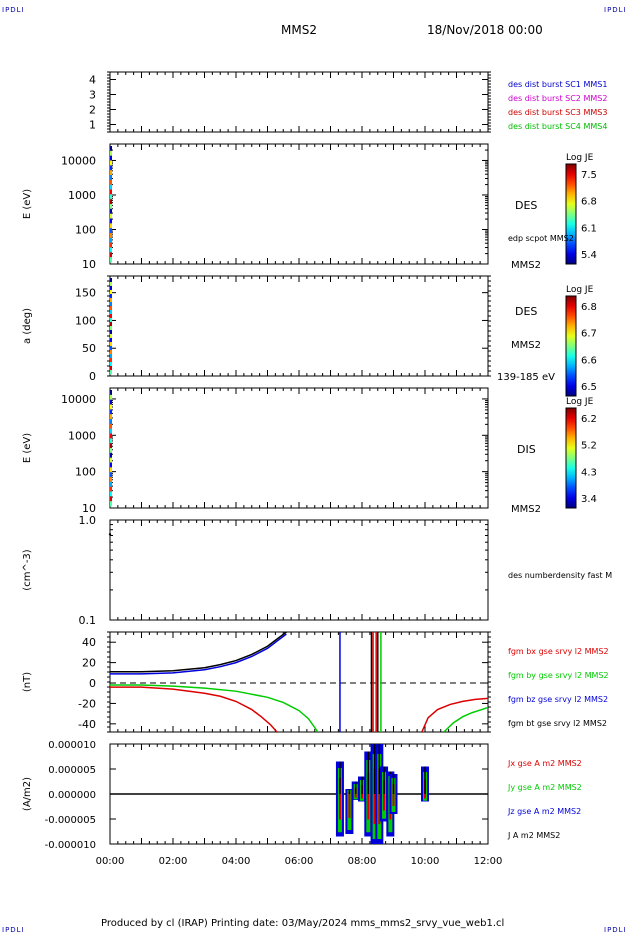 The image size is (630, 934). I want to click on legend-entry: fgm bt gse srvy l2 MMS2, so click(557, 723).